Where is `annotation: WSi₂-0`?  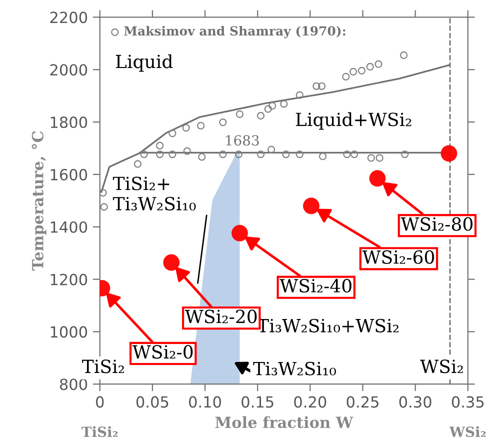 annotation: WSi₂-0 is located at coordinates (162, 352).